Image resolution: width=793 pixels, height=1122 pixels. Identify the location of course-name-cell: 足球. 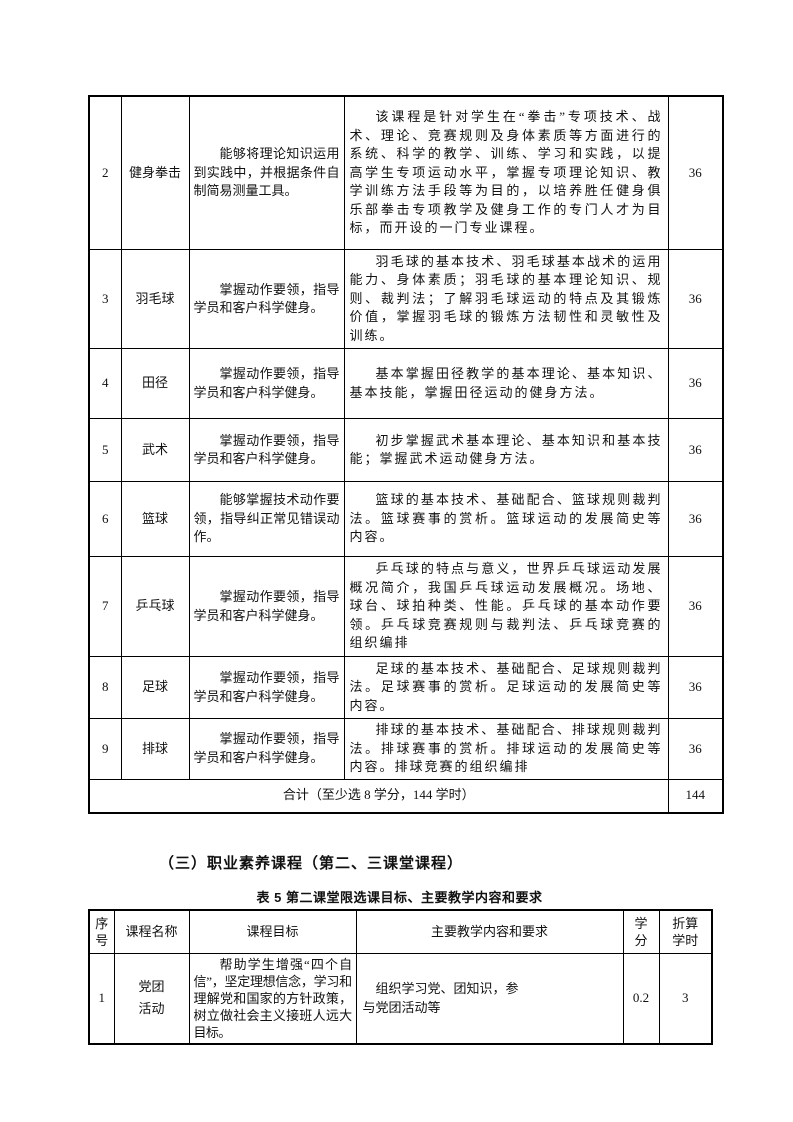
(155, 687).